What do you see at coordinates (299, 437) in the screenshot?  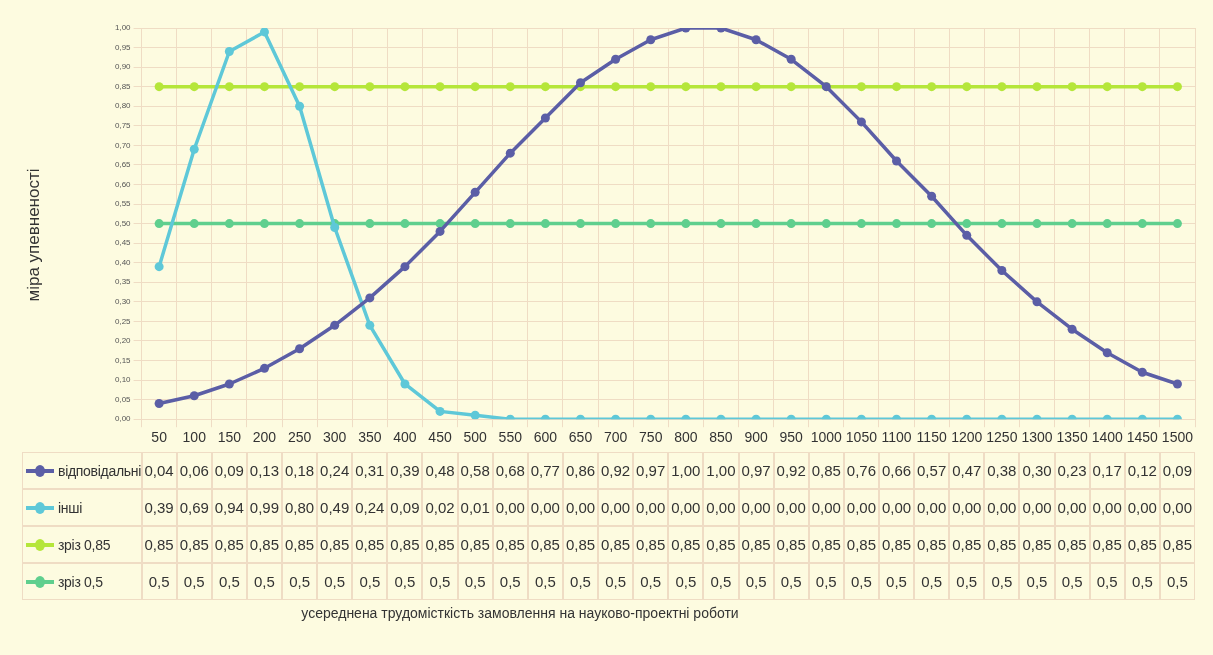 I see `x-tick-label: 250` at bounding box center [299, 437].